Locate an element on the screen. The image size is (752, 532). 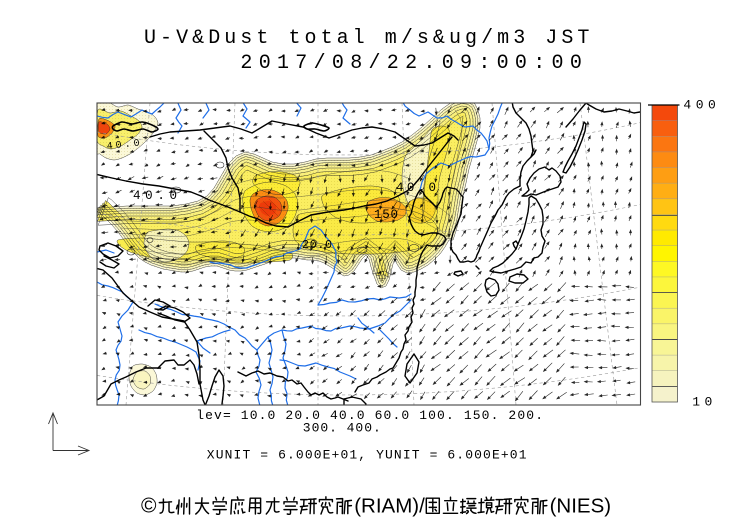
svg-text: 2017/08/22.09:00:00 is located at coordinates (414, 63).